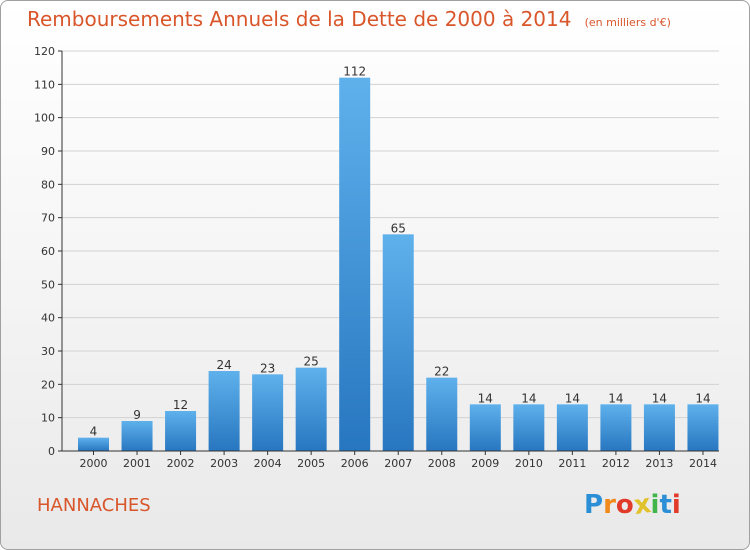  Describe the element at coordinates (572, 427) in the screenshot. I see `bar-2011` at that location.